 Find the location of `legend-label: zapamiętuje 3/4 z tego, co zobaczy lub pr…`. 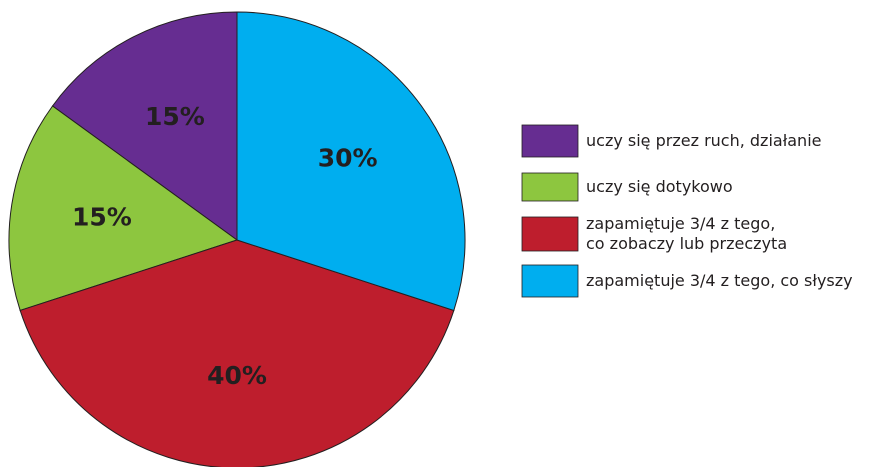

legend-label: zapamiętuje 3/4 z tego, co zobaczy lub pr… is located at coordinates (686, 233).